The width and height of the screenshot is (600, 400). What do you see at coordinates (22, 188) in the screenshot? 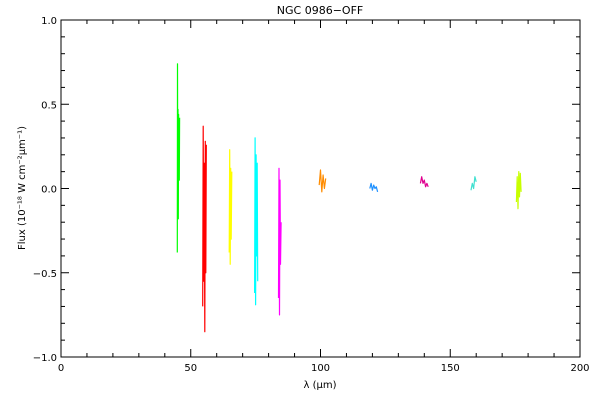
I see `y-axis-label: Flux (10⁻¹⁸ W cm⁻²μm⁻¹)` at bounding box center [22, 188].